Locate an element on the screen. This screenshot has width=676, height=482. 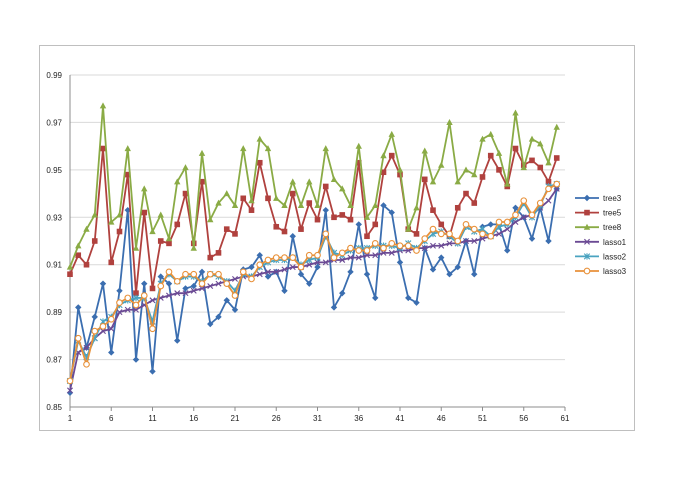
data-point-tree3: tree3: 0.927 is located at coordinates (358, 224).